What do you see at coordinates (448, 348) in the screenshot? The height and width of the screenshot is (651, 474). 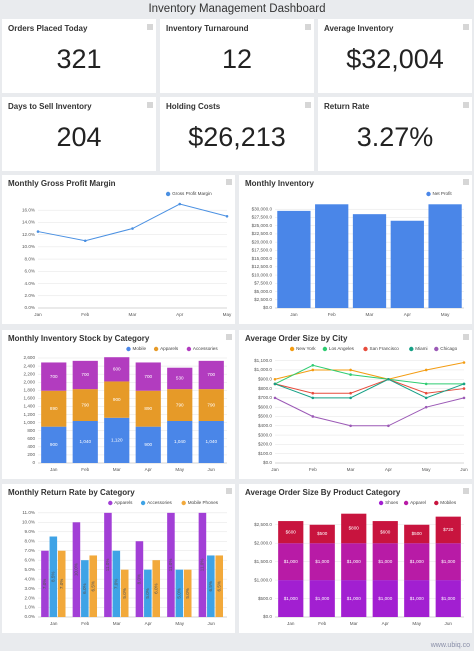 I see `legend-label: Chicago` at bounding box center [448, 348].